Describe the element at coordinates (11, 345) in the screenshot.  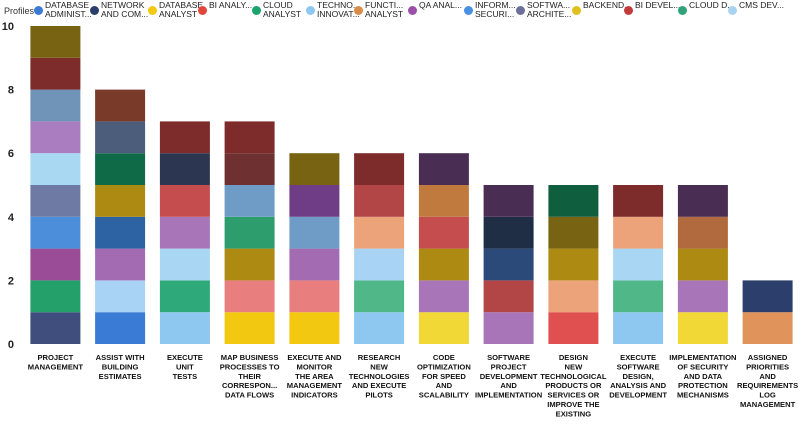
I see `y-tick-label: 0` at that location.